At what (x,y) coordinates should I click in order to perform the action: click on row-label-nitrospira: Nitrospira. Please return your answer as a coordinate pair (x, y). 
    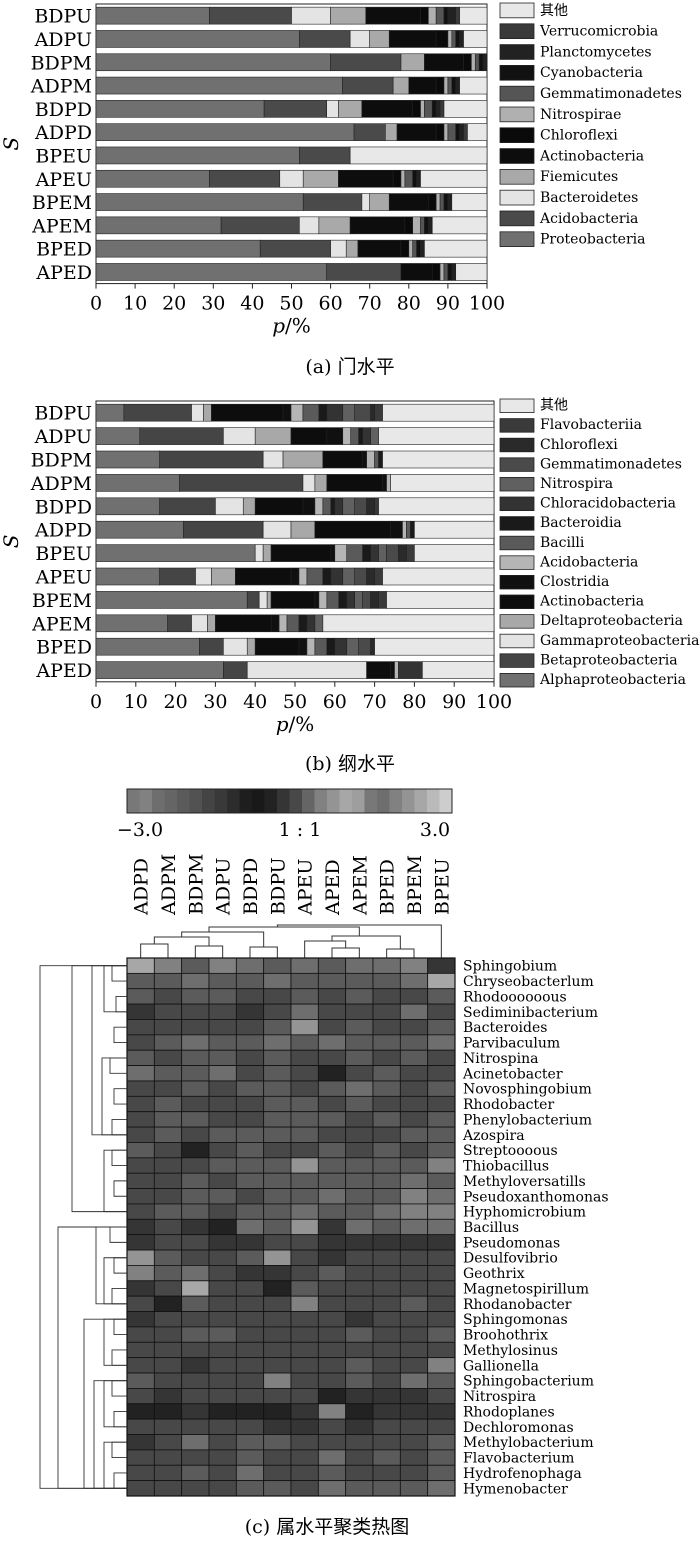
    Looking at the image, I should click on (499, 1397).